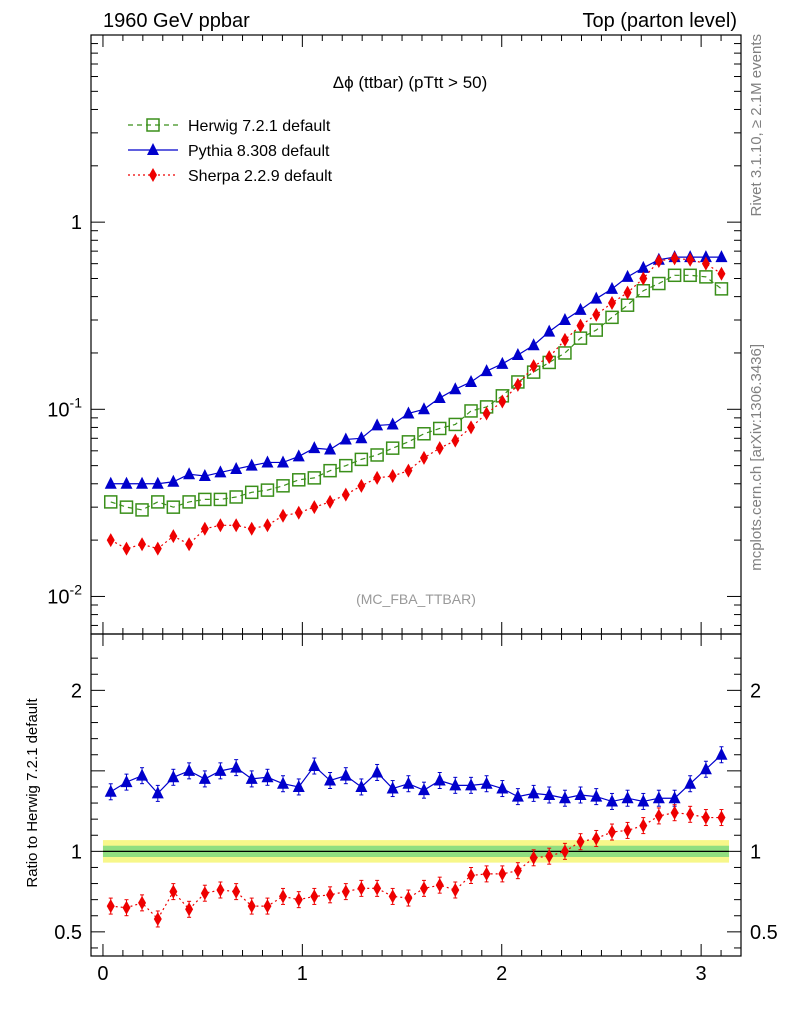 This screenshot has width=786, height=1024. I want to click on legend-label: Herwig 7.2.1 default, so click(259, 126).